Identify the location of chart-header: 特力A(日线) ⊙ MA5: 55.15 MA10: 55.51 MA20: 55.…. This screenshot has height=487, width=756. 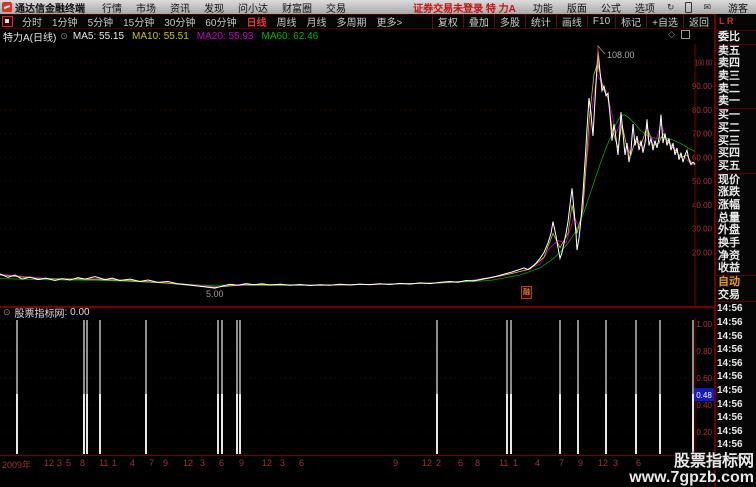
(357, 36).